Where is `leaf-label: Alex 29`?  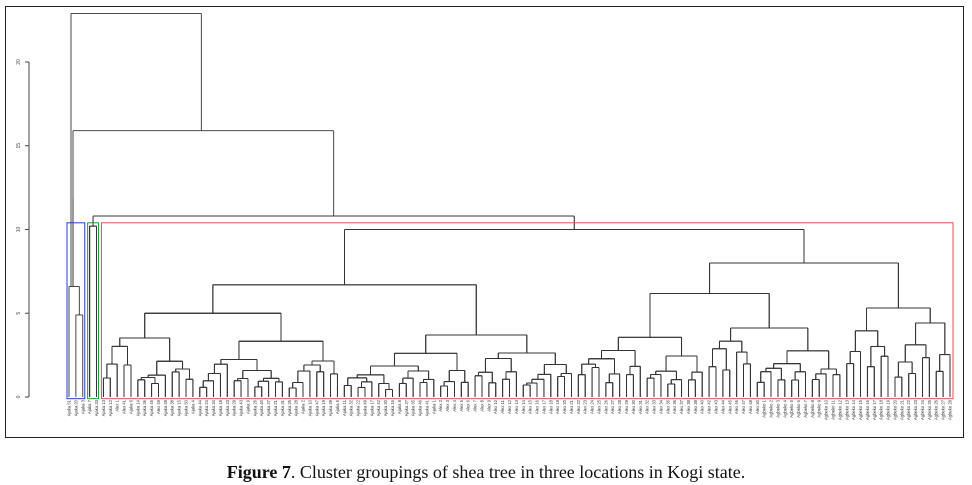 leaf-label: Alex 29 is located at coordinates (626, 406).